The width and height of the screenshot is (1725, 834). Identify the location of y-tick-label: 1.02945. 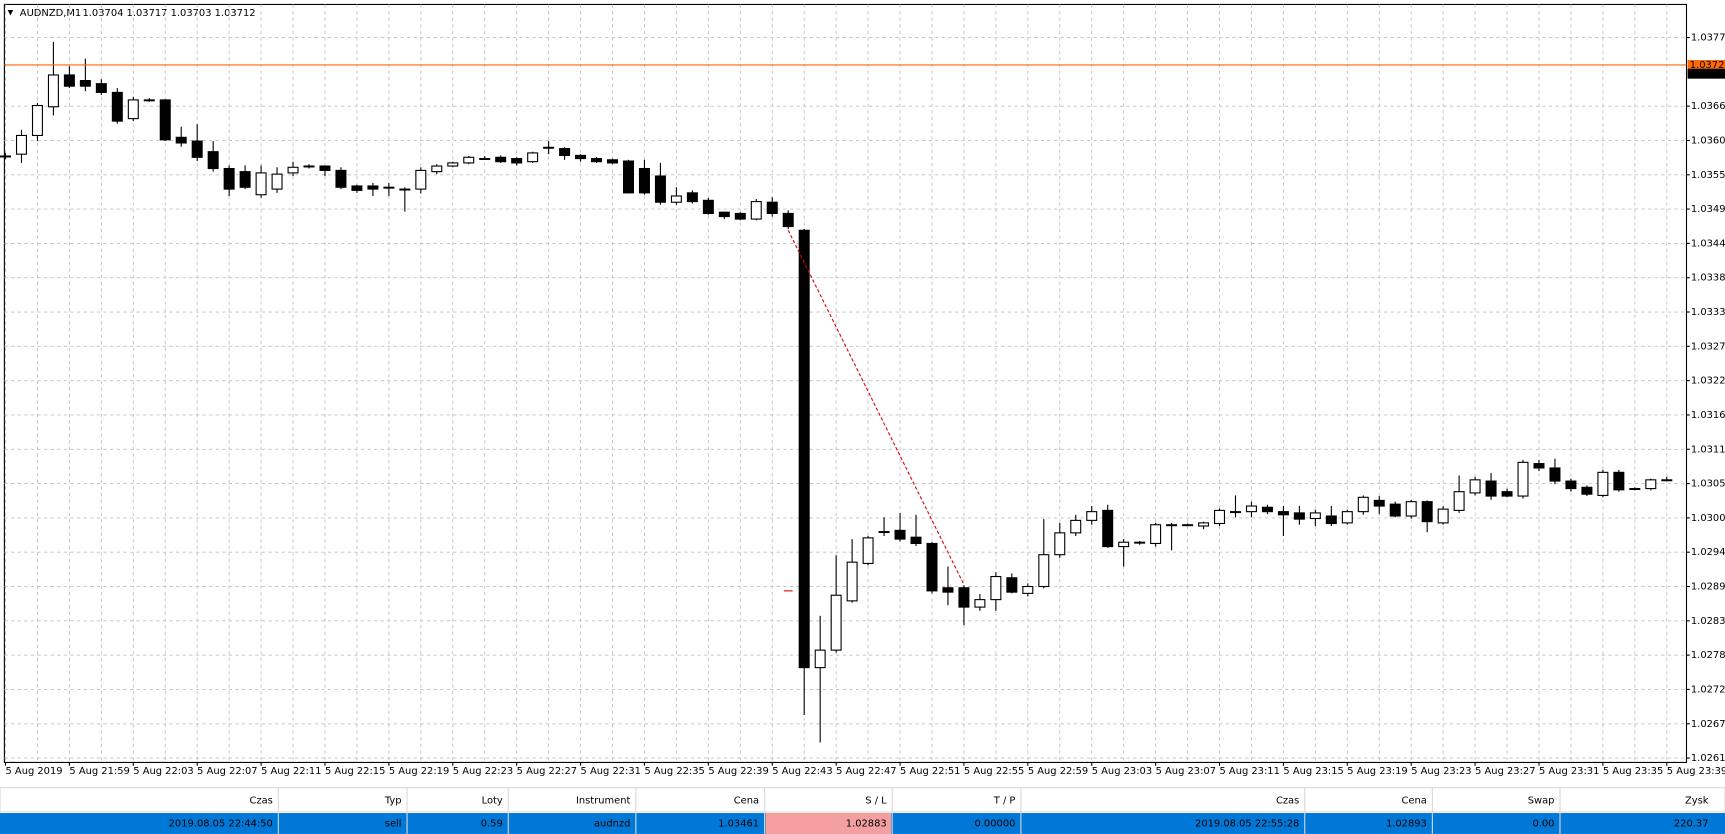
(1708, 552).